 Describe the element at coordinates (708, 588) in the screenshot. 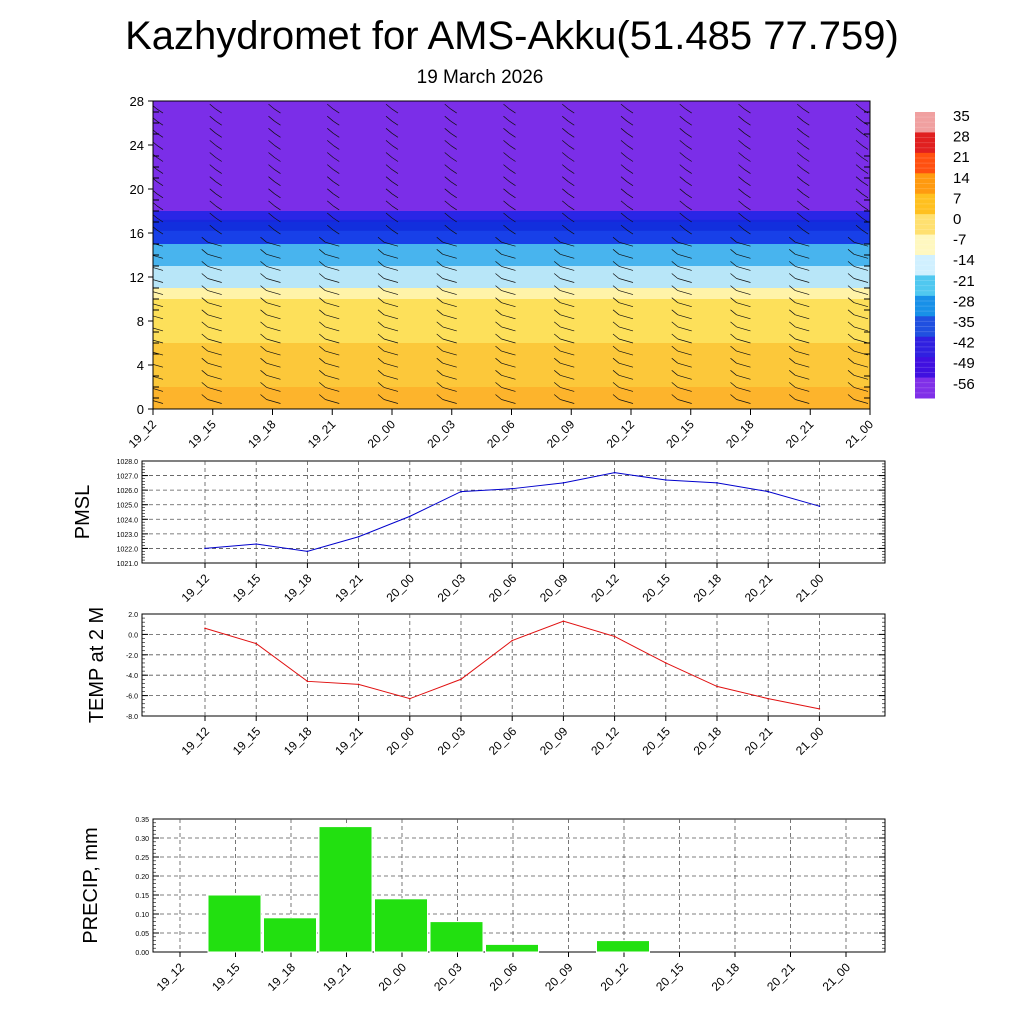

I see `panel-x-tick-label: 20_18` at that location.